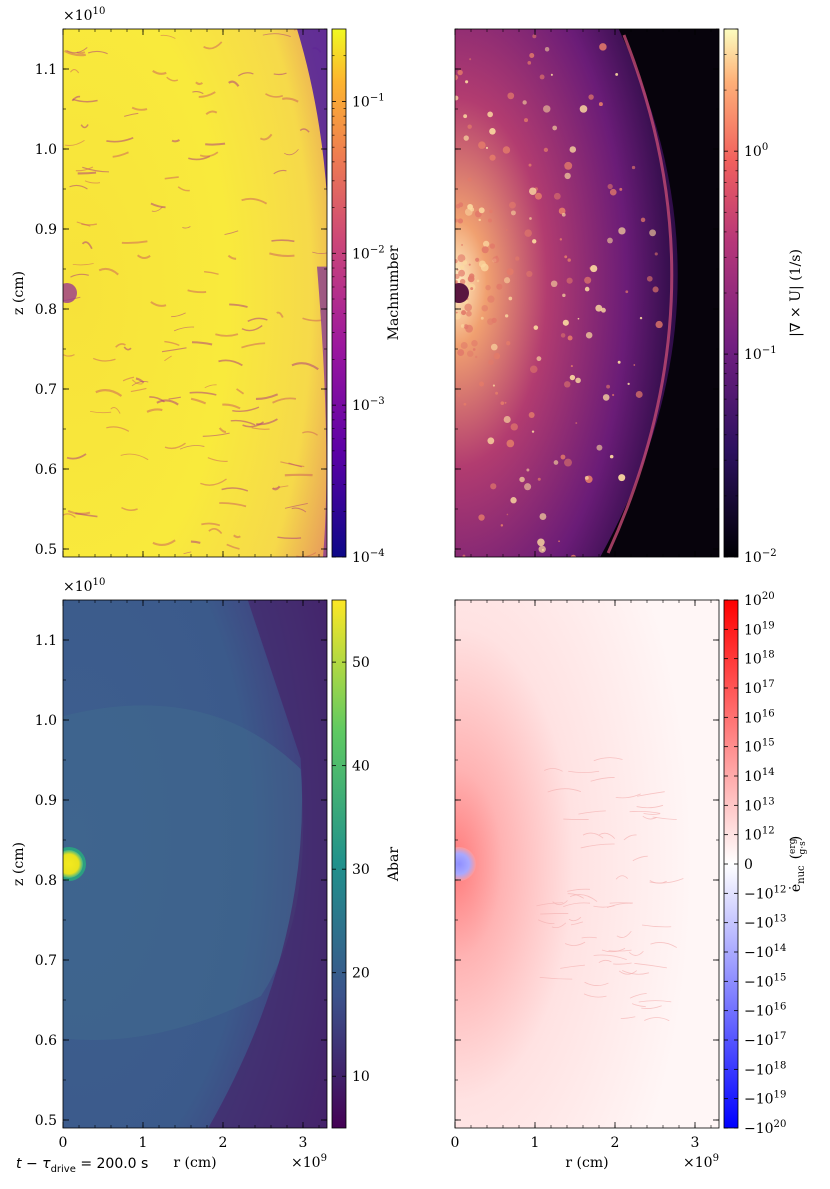 This screenshot has height=1189, width=830. I want to click on panel-top-right, so click(587, 291).